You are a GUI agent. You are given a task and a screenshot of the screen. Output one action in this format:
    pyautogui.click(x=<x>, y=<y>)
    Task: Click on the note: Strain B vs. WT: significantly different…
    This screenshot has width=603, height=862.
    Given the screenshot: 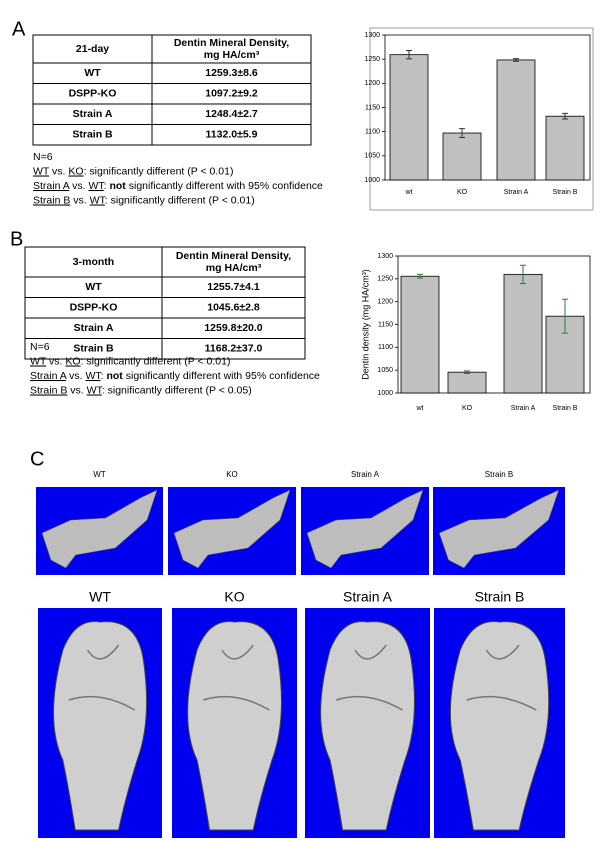 What is the action you would take?
    pyautogui.click(x=144, y=200)
    